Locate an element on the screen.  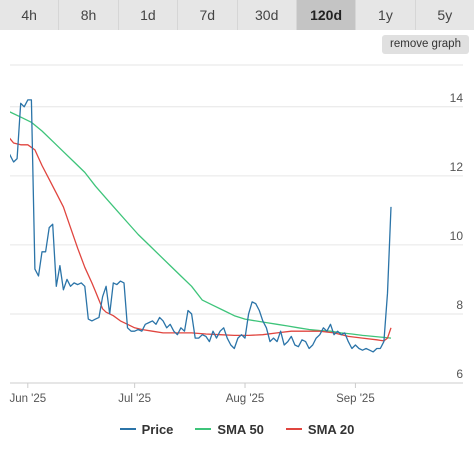
legend-item-sma50: SMA 50 is located at coordinates (229, 429).